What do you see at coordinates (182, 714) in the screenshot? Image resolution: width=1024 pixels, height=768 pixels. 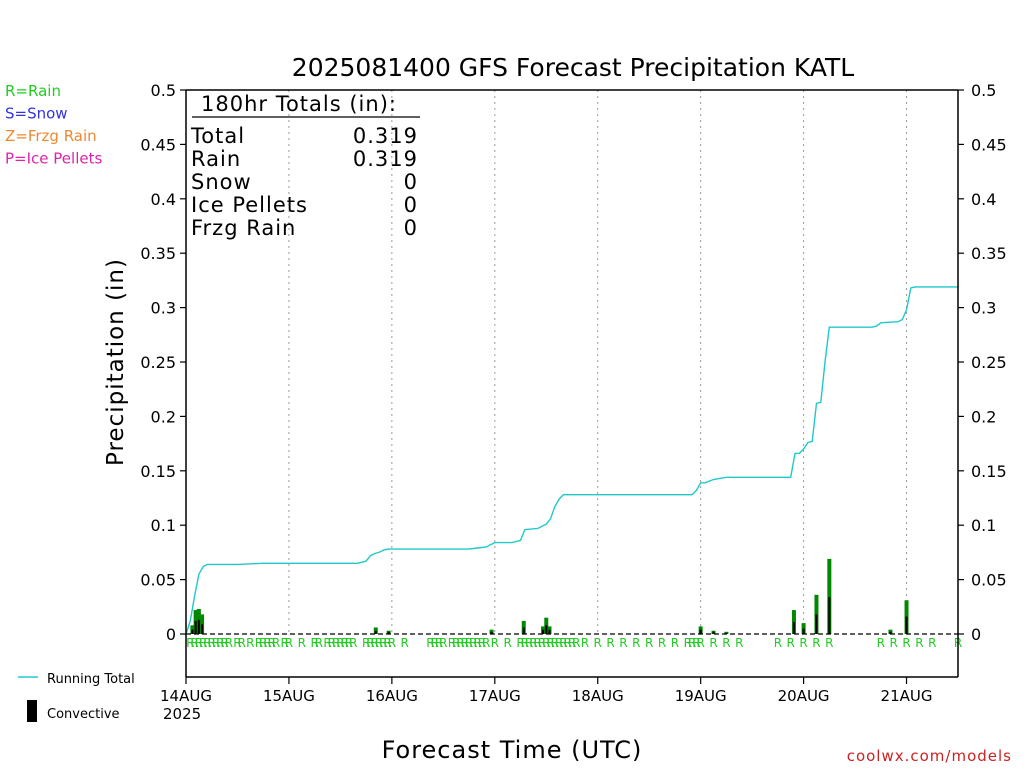 I see `x-year-label: 2025` at bounding box center [182, 714].